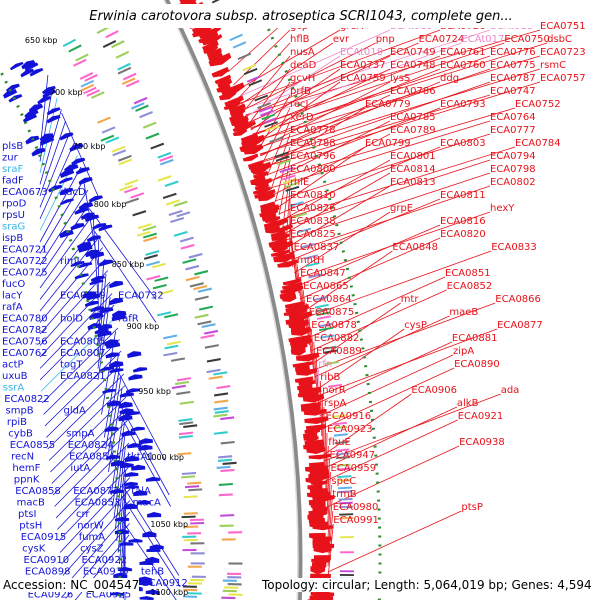 Image resolution: width=600 pixels, height=600 pixels. Describe the element at coordinates (311, 260) in the screenshot. I see `gene-label-right: mntH` at that location.